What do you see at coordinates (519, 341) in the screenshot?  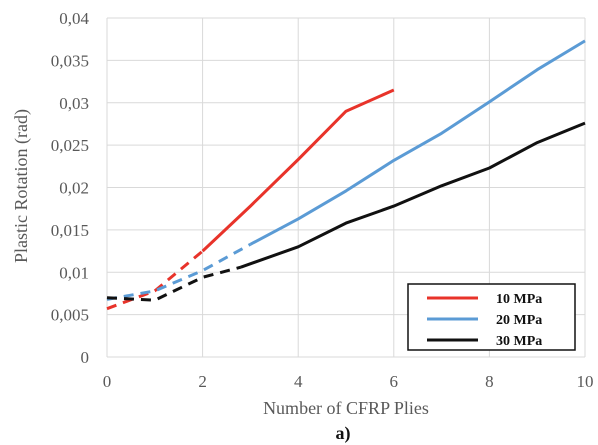 I see `legend-label: 30 MPa` at bounding box center [519, 341].